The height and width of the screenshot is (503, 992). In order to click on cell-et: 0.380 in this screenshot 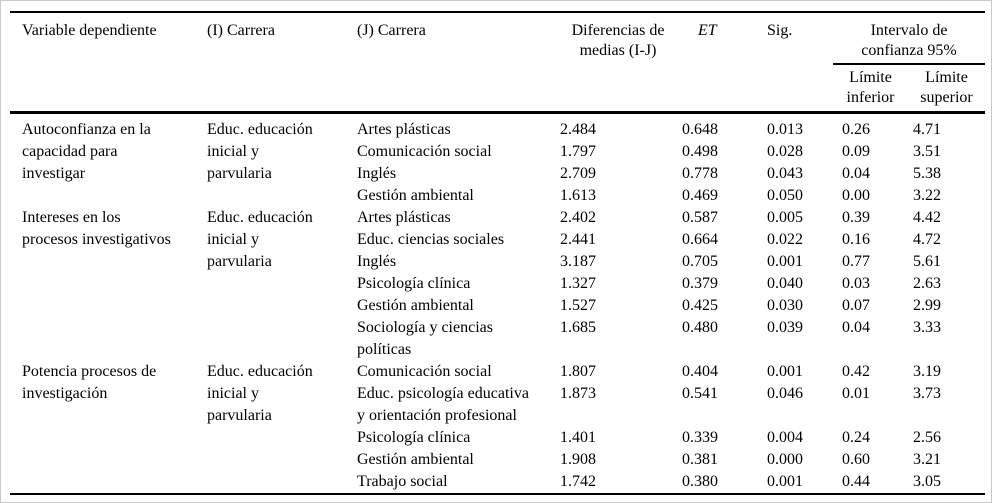, I will do `click(700, 481)`.